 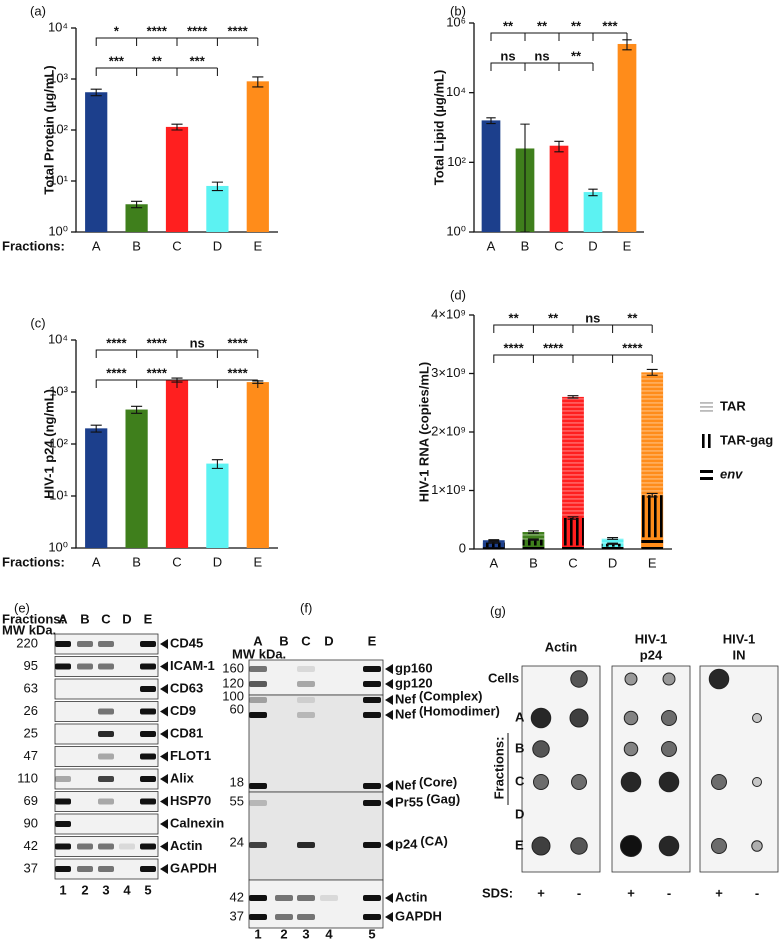 I want to click on y-tick-label: 10³, so click(x=58, y=77).